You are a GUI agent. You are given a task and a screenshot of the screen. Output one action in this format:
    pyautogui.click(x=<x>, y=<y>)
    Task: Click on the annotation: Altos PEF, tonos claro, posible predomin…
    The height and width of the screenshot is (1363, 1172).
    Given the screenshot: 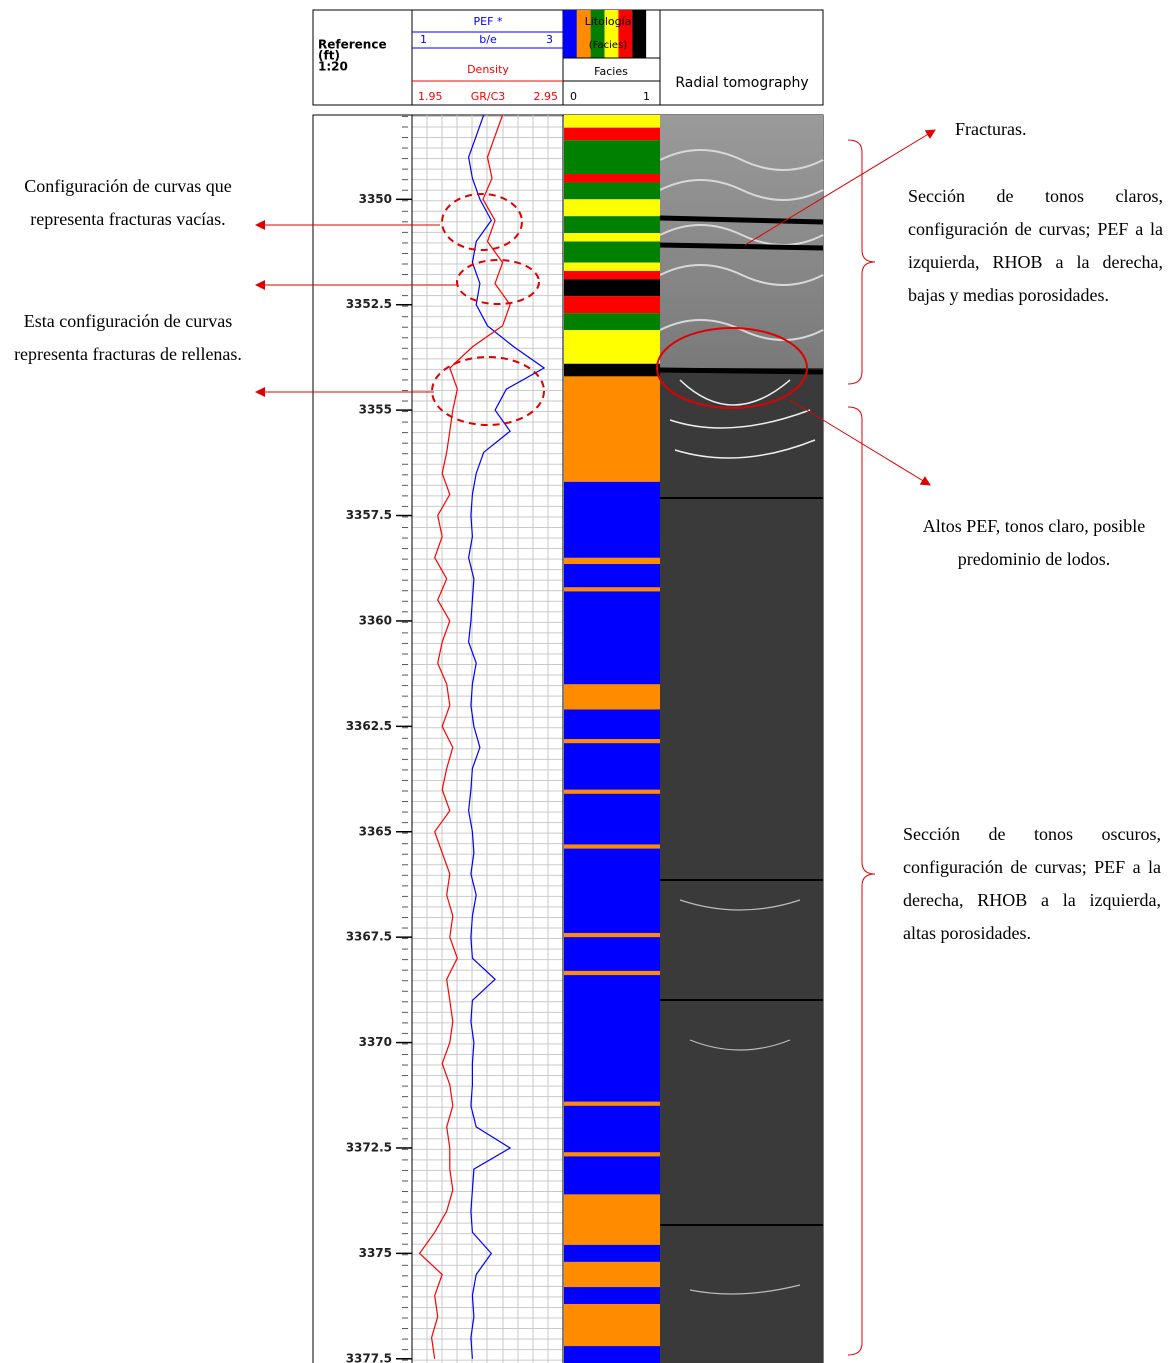 What is the action you would take?
    pyautogui.click(x=1034, y=542)
    